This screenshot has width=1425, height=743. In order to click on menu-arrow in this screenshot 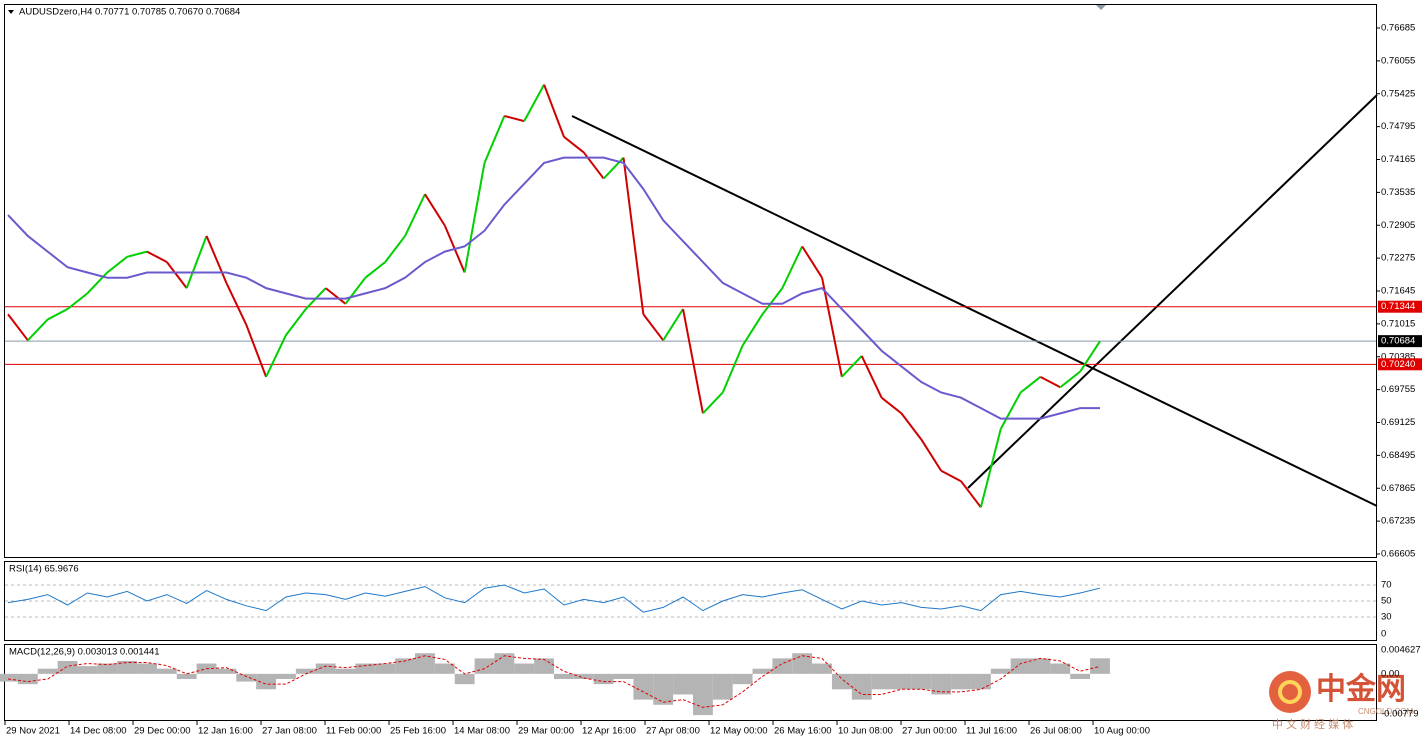, I will do `click(11, 12)`.